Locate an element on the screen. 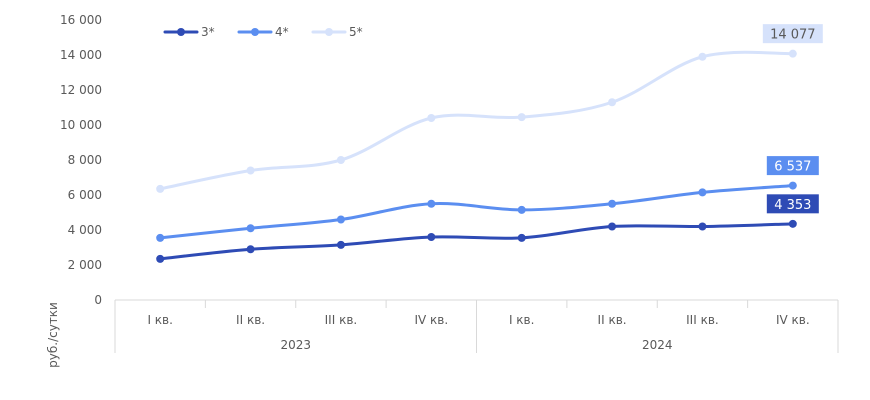  data-label: 14 077 is located at coordinates (793, 35).